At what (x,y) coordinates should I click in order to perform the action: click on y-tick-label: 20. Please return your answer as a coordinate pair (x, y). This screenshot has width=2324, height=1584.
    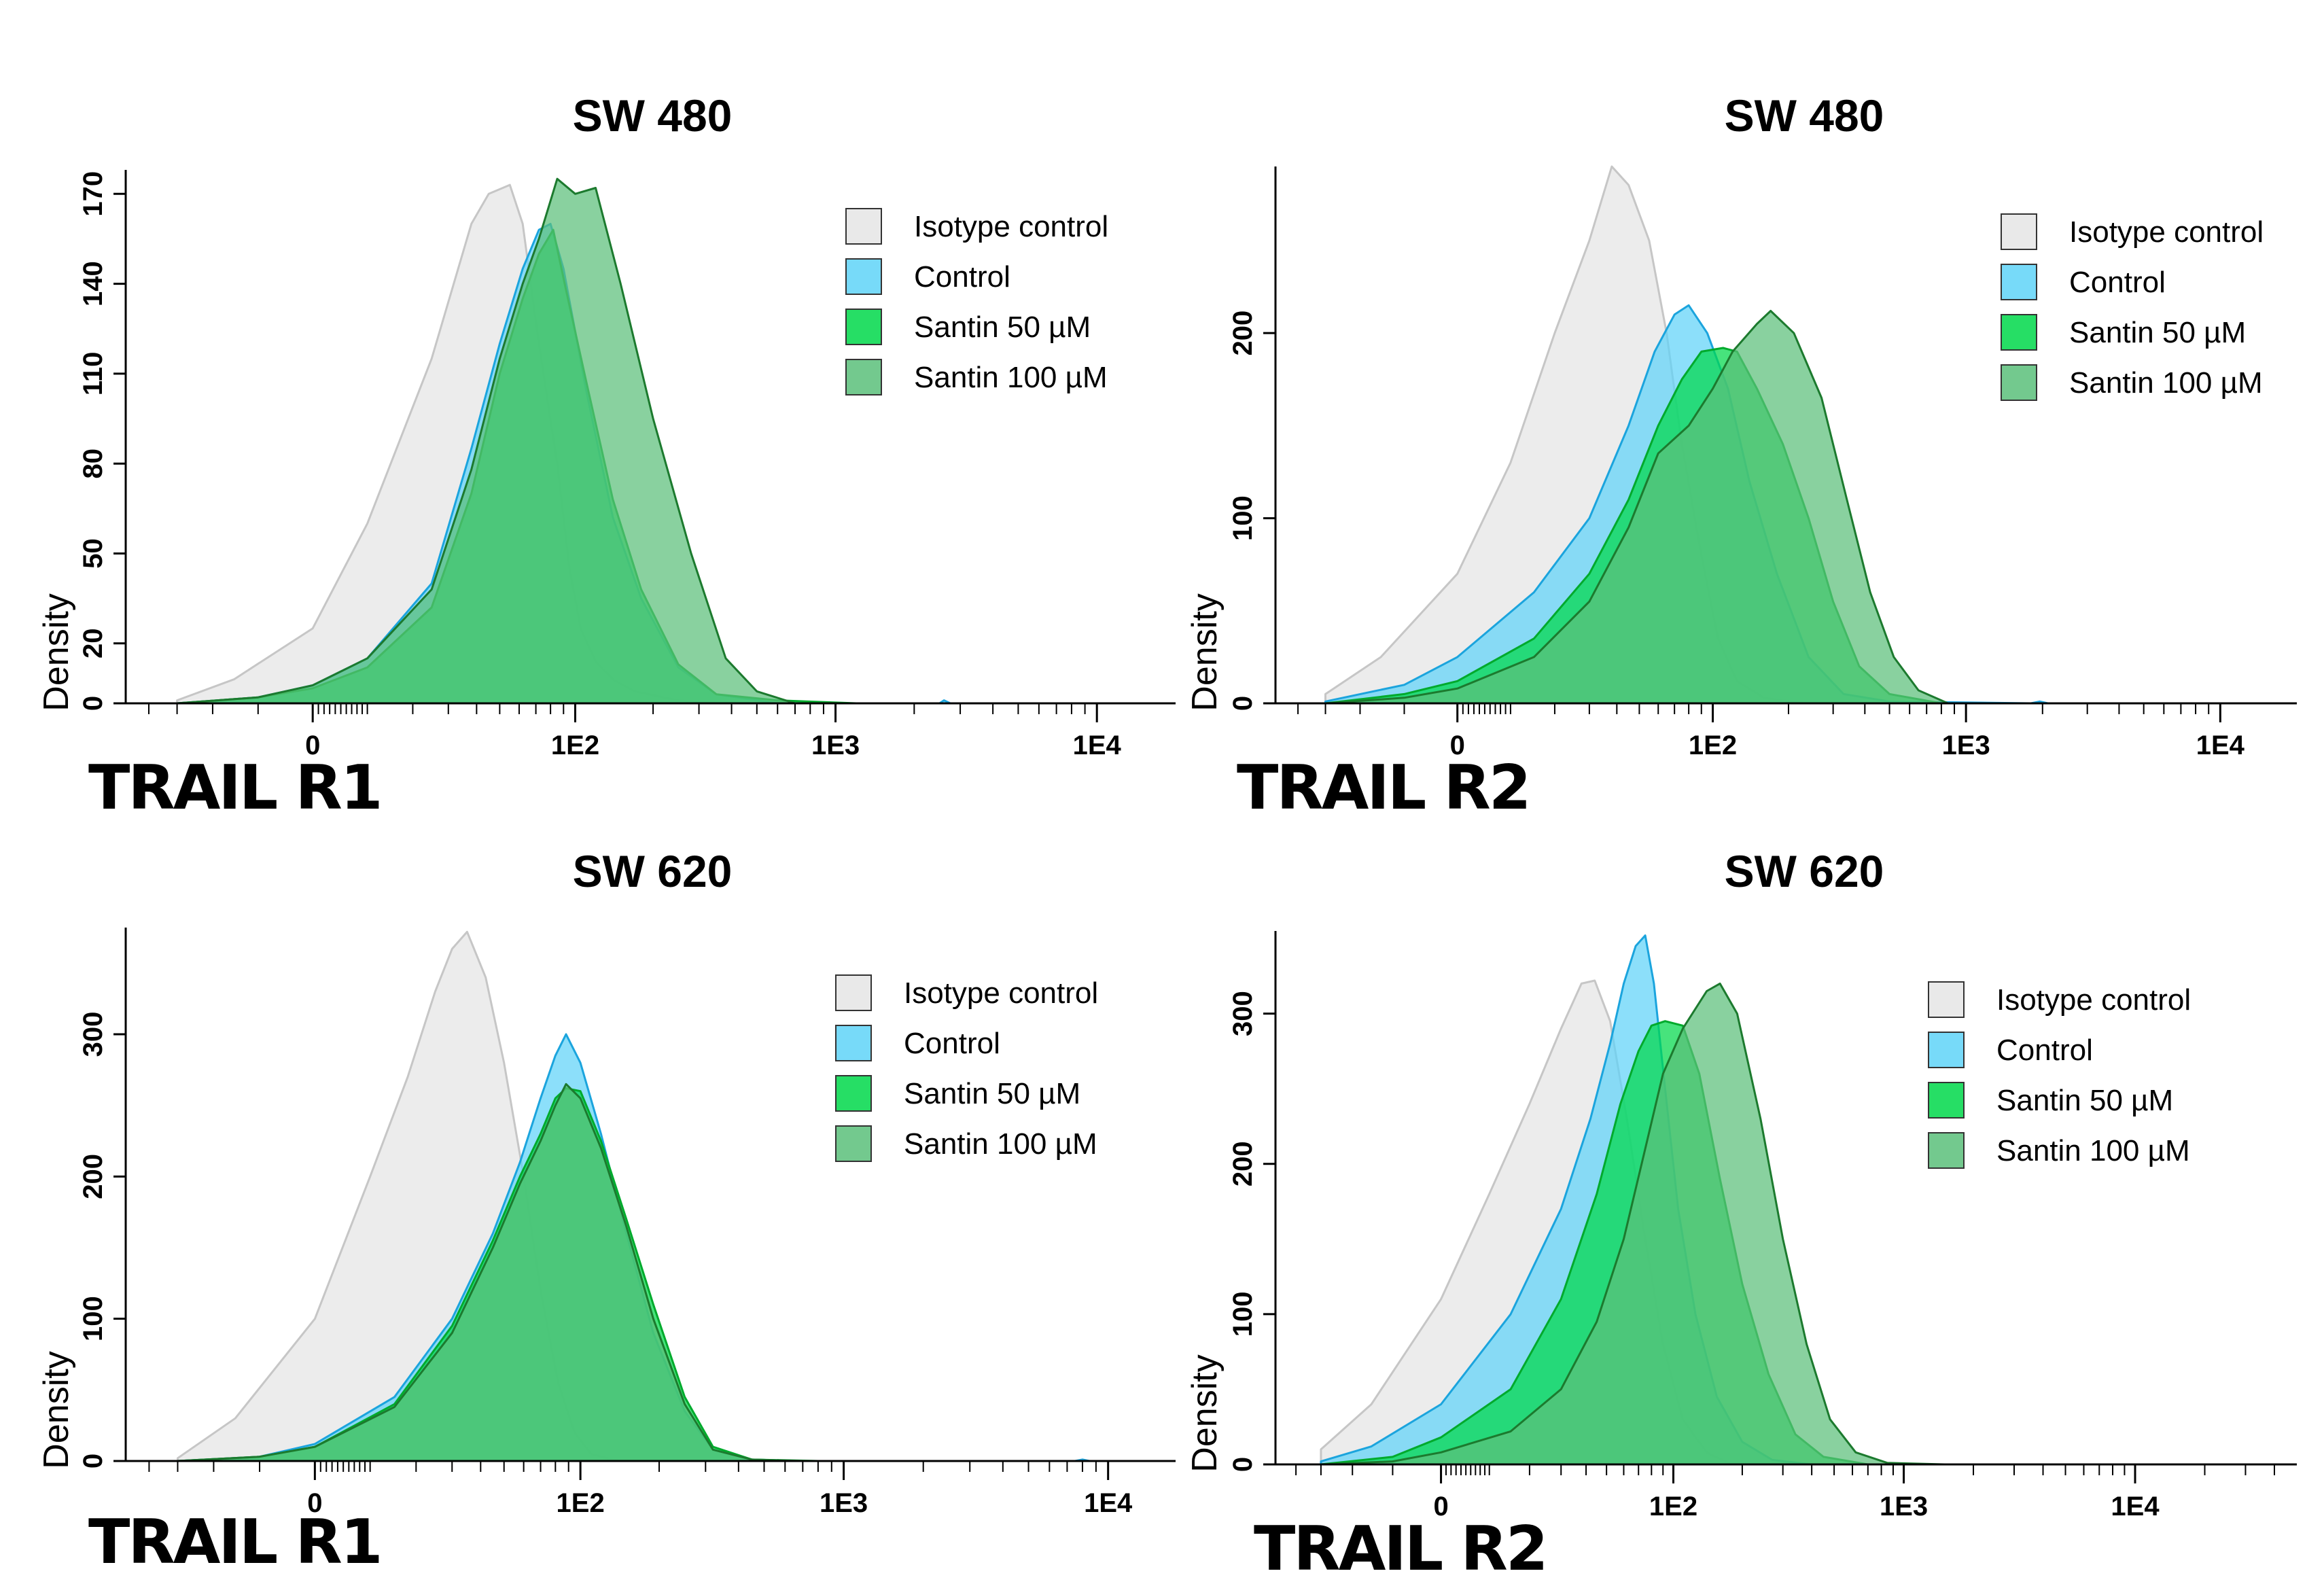
    Looking at the image, I should click on (93, 644).